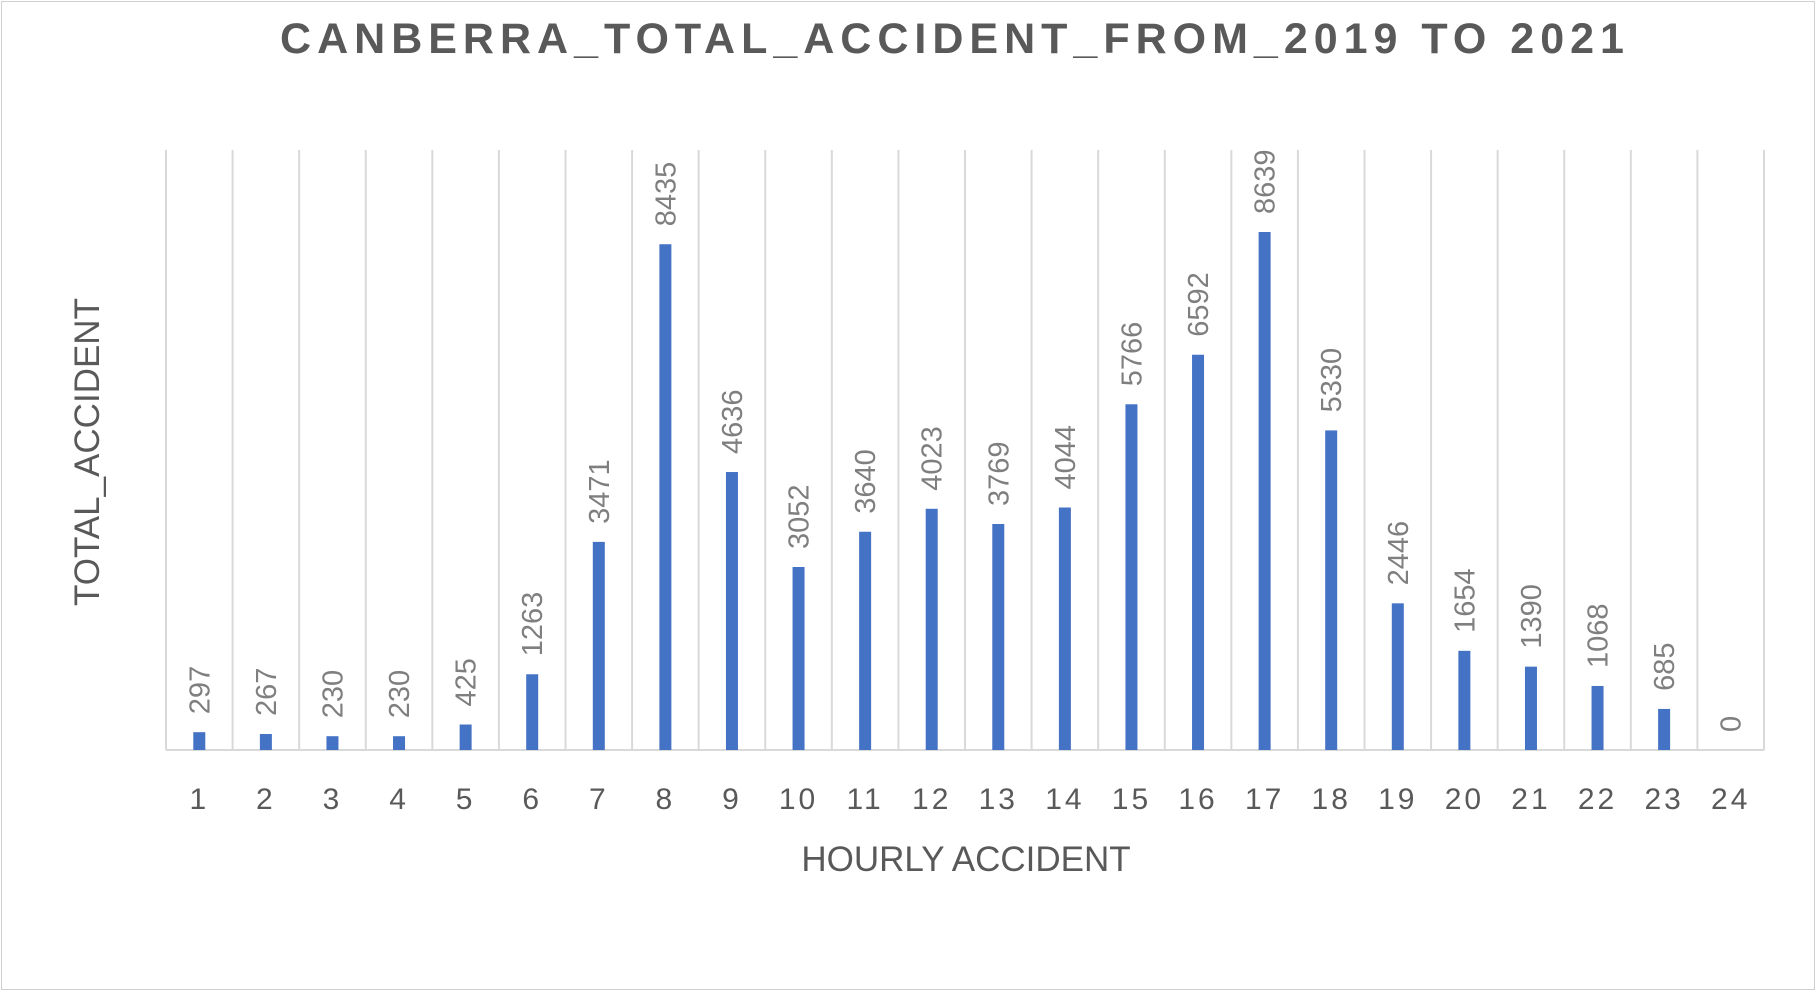 The height and width of the screenshot is (993, 1818). What do you see at coordinates (87, 452) in the screenshot?
I see `y-axis-title: TOTAL_ACCIDENT` at bounding box center [87, 452].